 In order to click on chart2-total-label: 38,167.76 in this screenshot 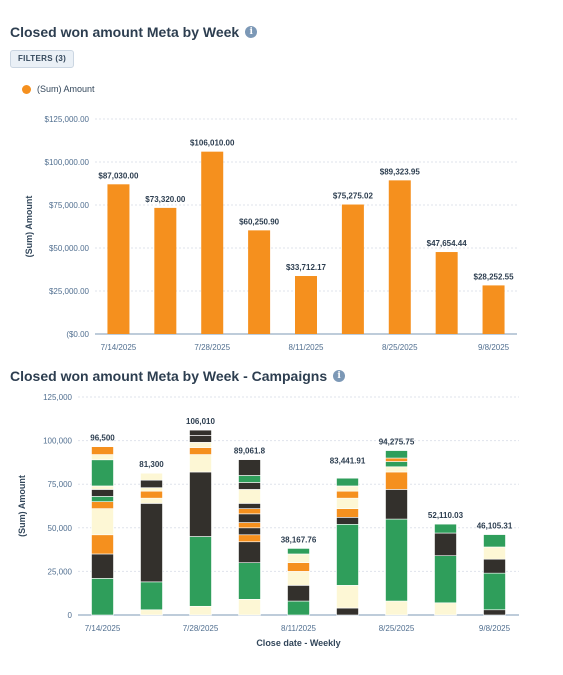, I will do `click(299, 539)`.